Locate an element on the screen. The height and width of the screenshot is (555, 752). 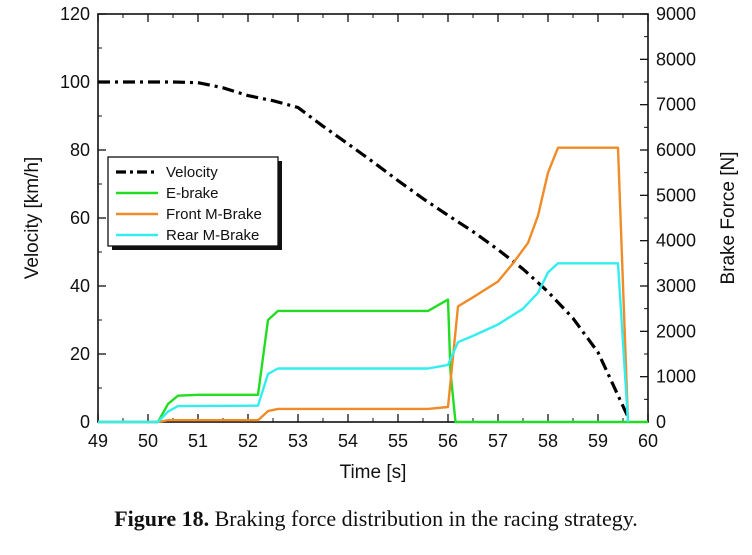
x-tick-label: 55 is located at coordinates (398, 441).